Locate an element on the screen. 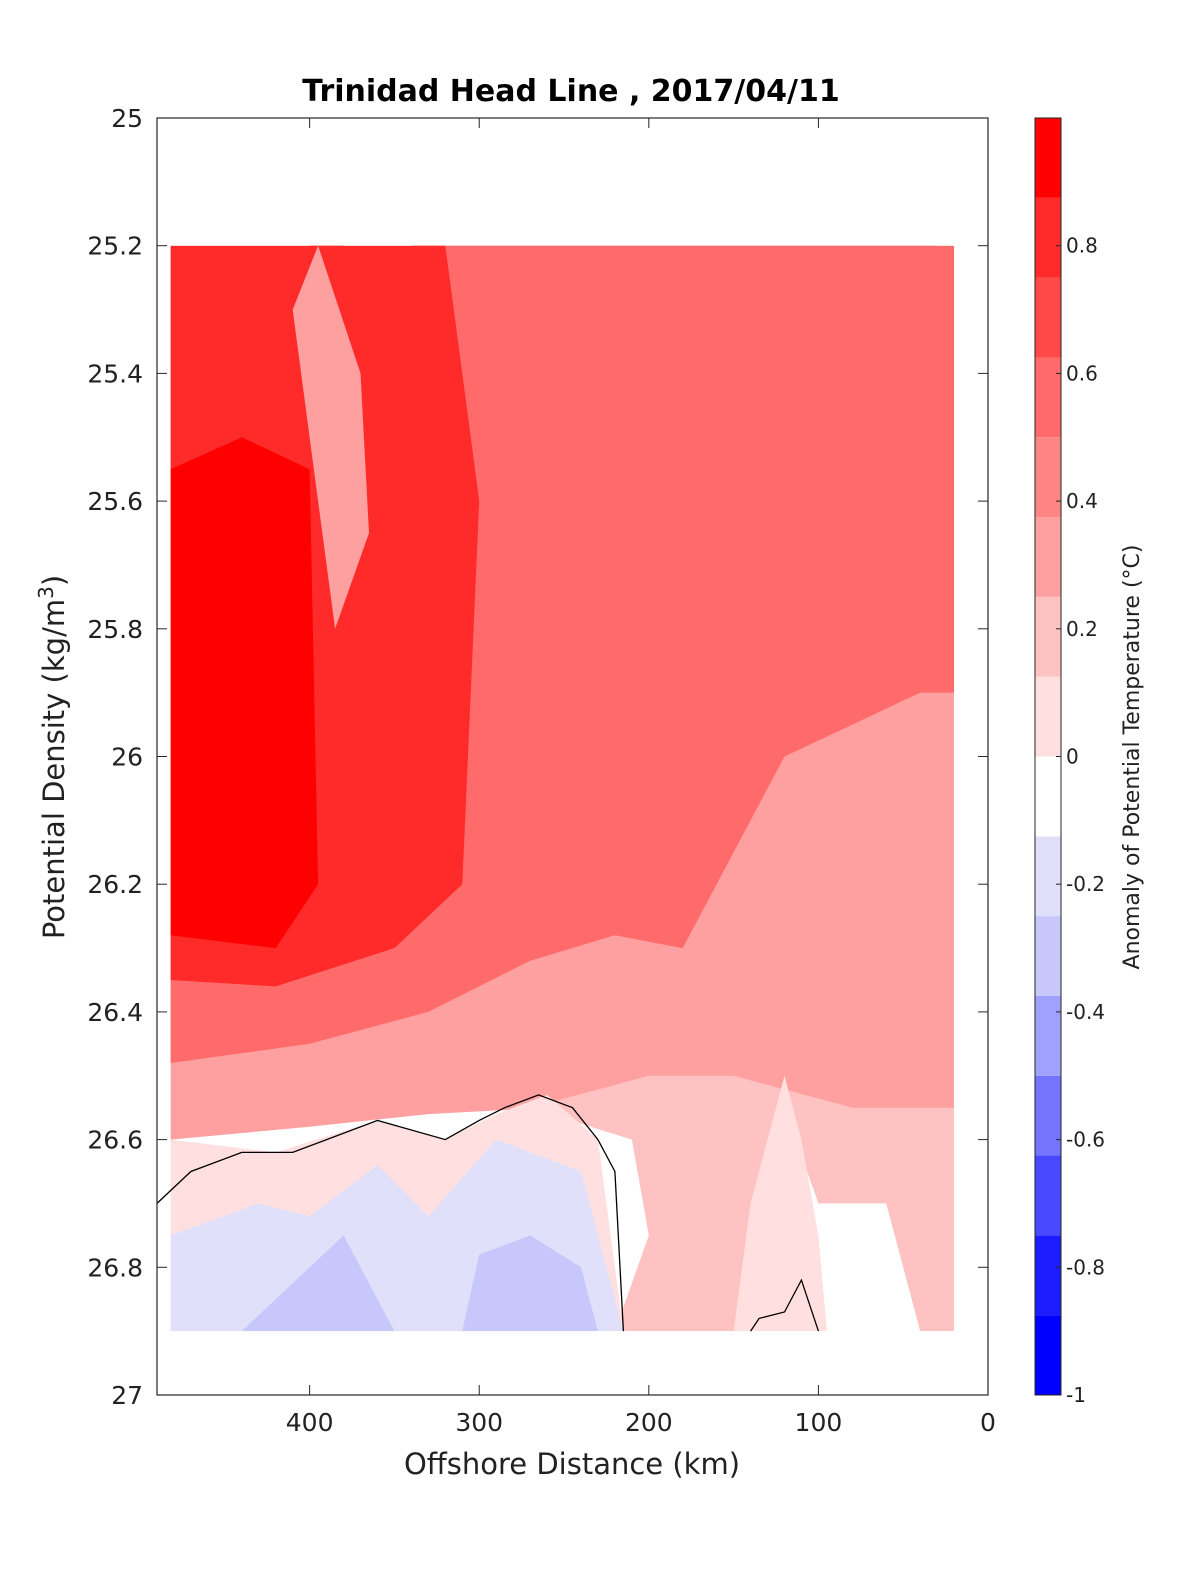 This screenshot has height=1575, width=1200. x-tick-label: 100 is located at coordinates (819, 1422).